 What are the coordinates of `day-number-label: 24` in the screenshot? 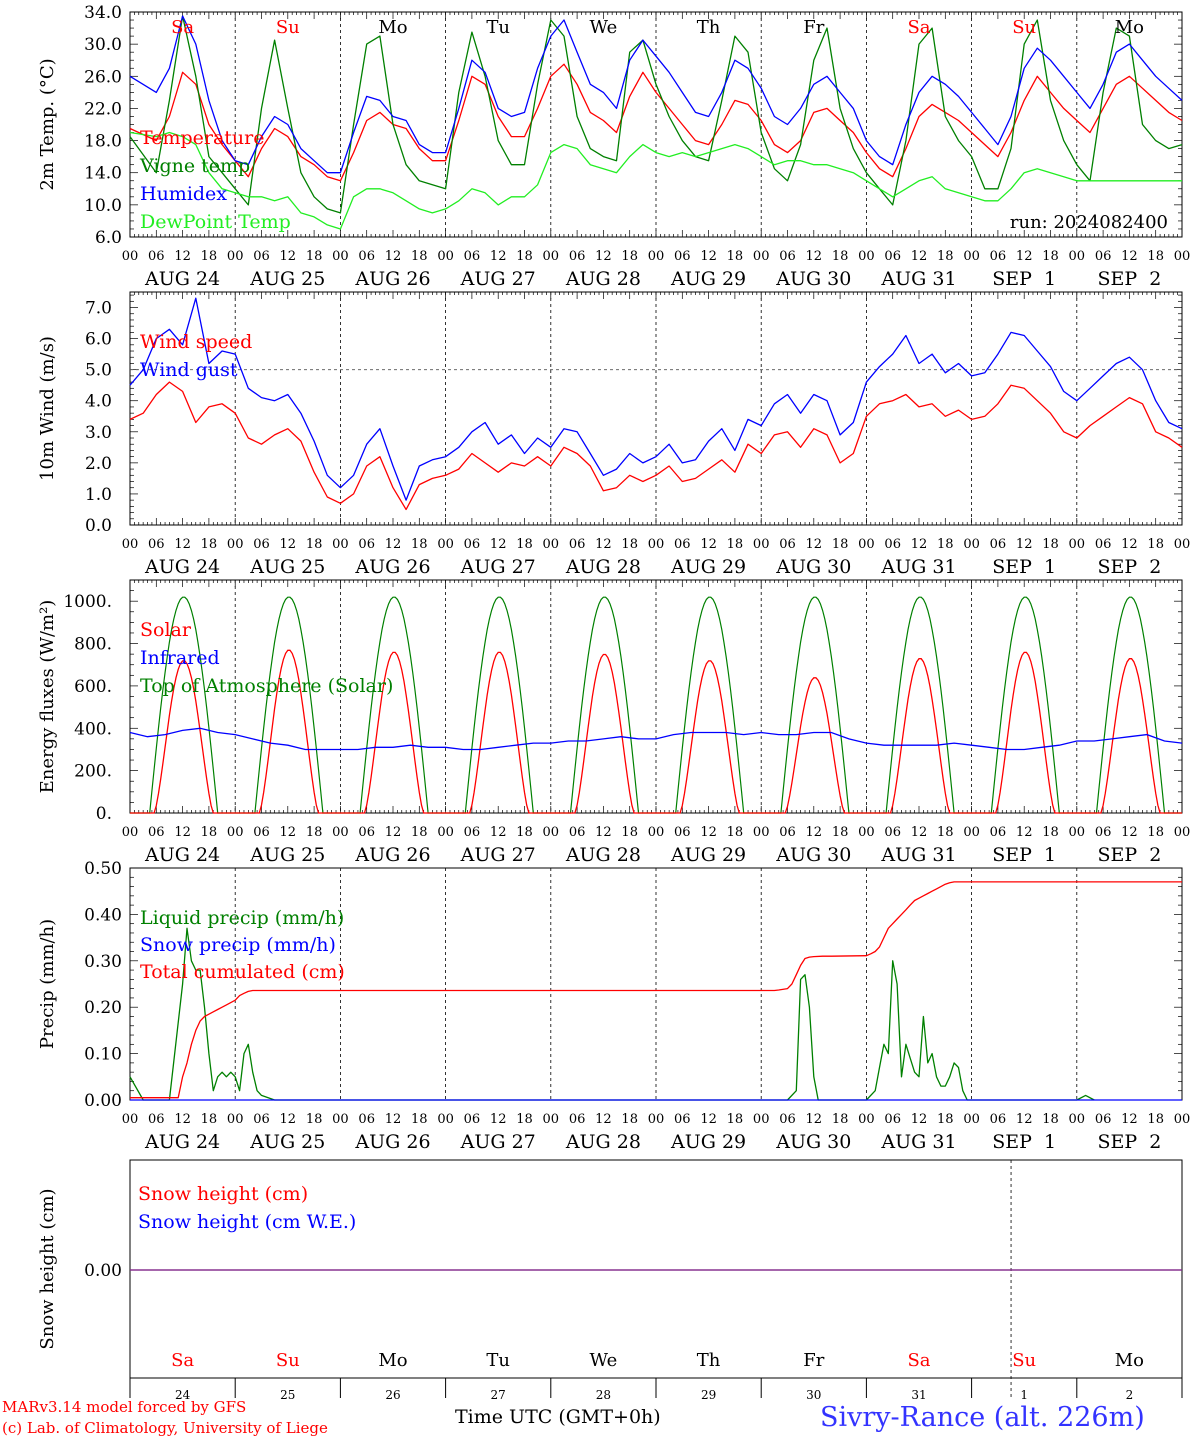 It's located at (183, 1395).